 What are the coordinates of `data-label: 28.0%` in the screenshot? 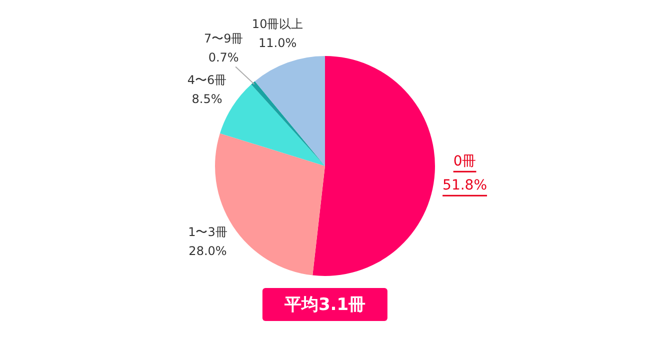 It's located at (207, 251).